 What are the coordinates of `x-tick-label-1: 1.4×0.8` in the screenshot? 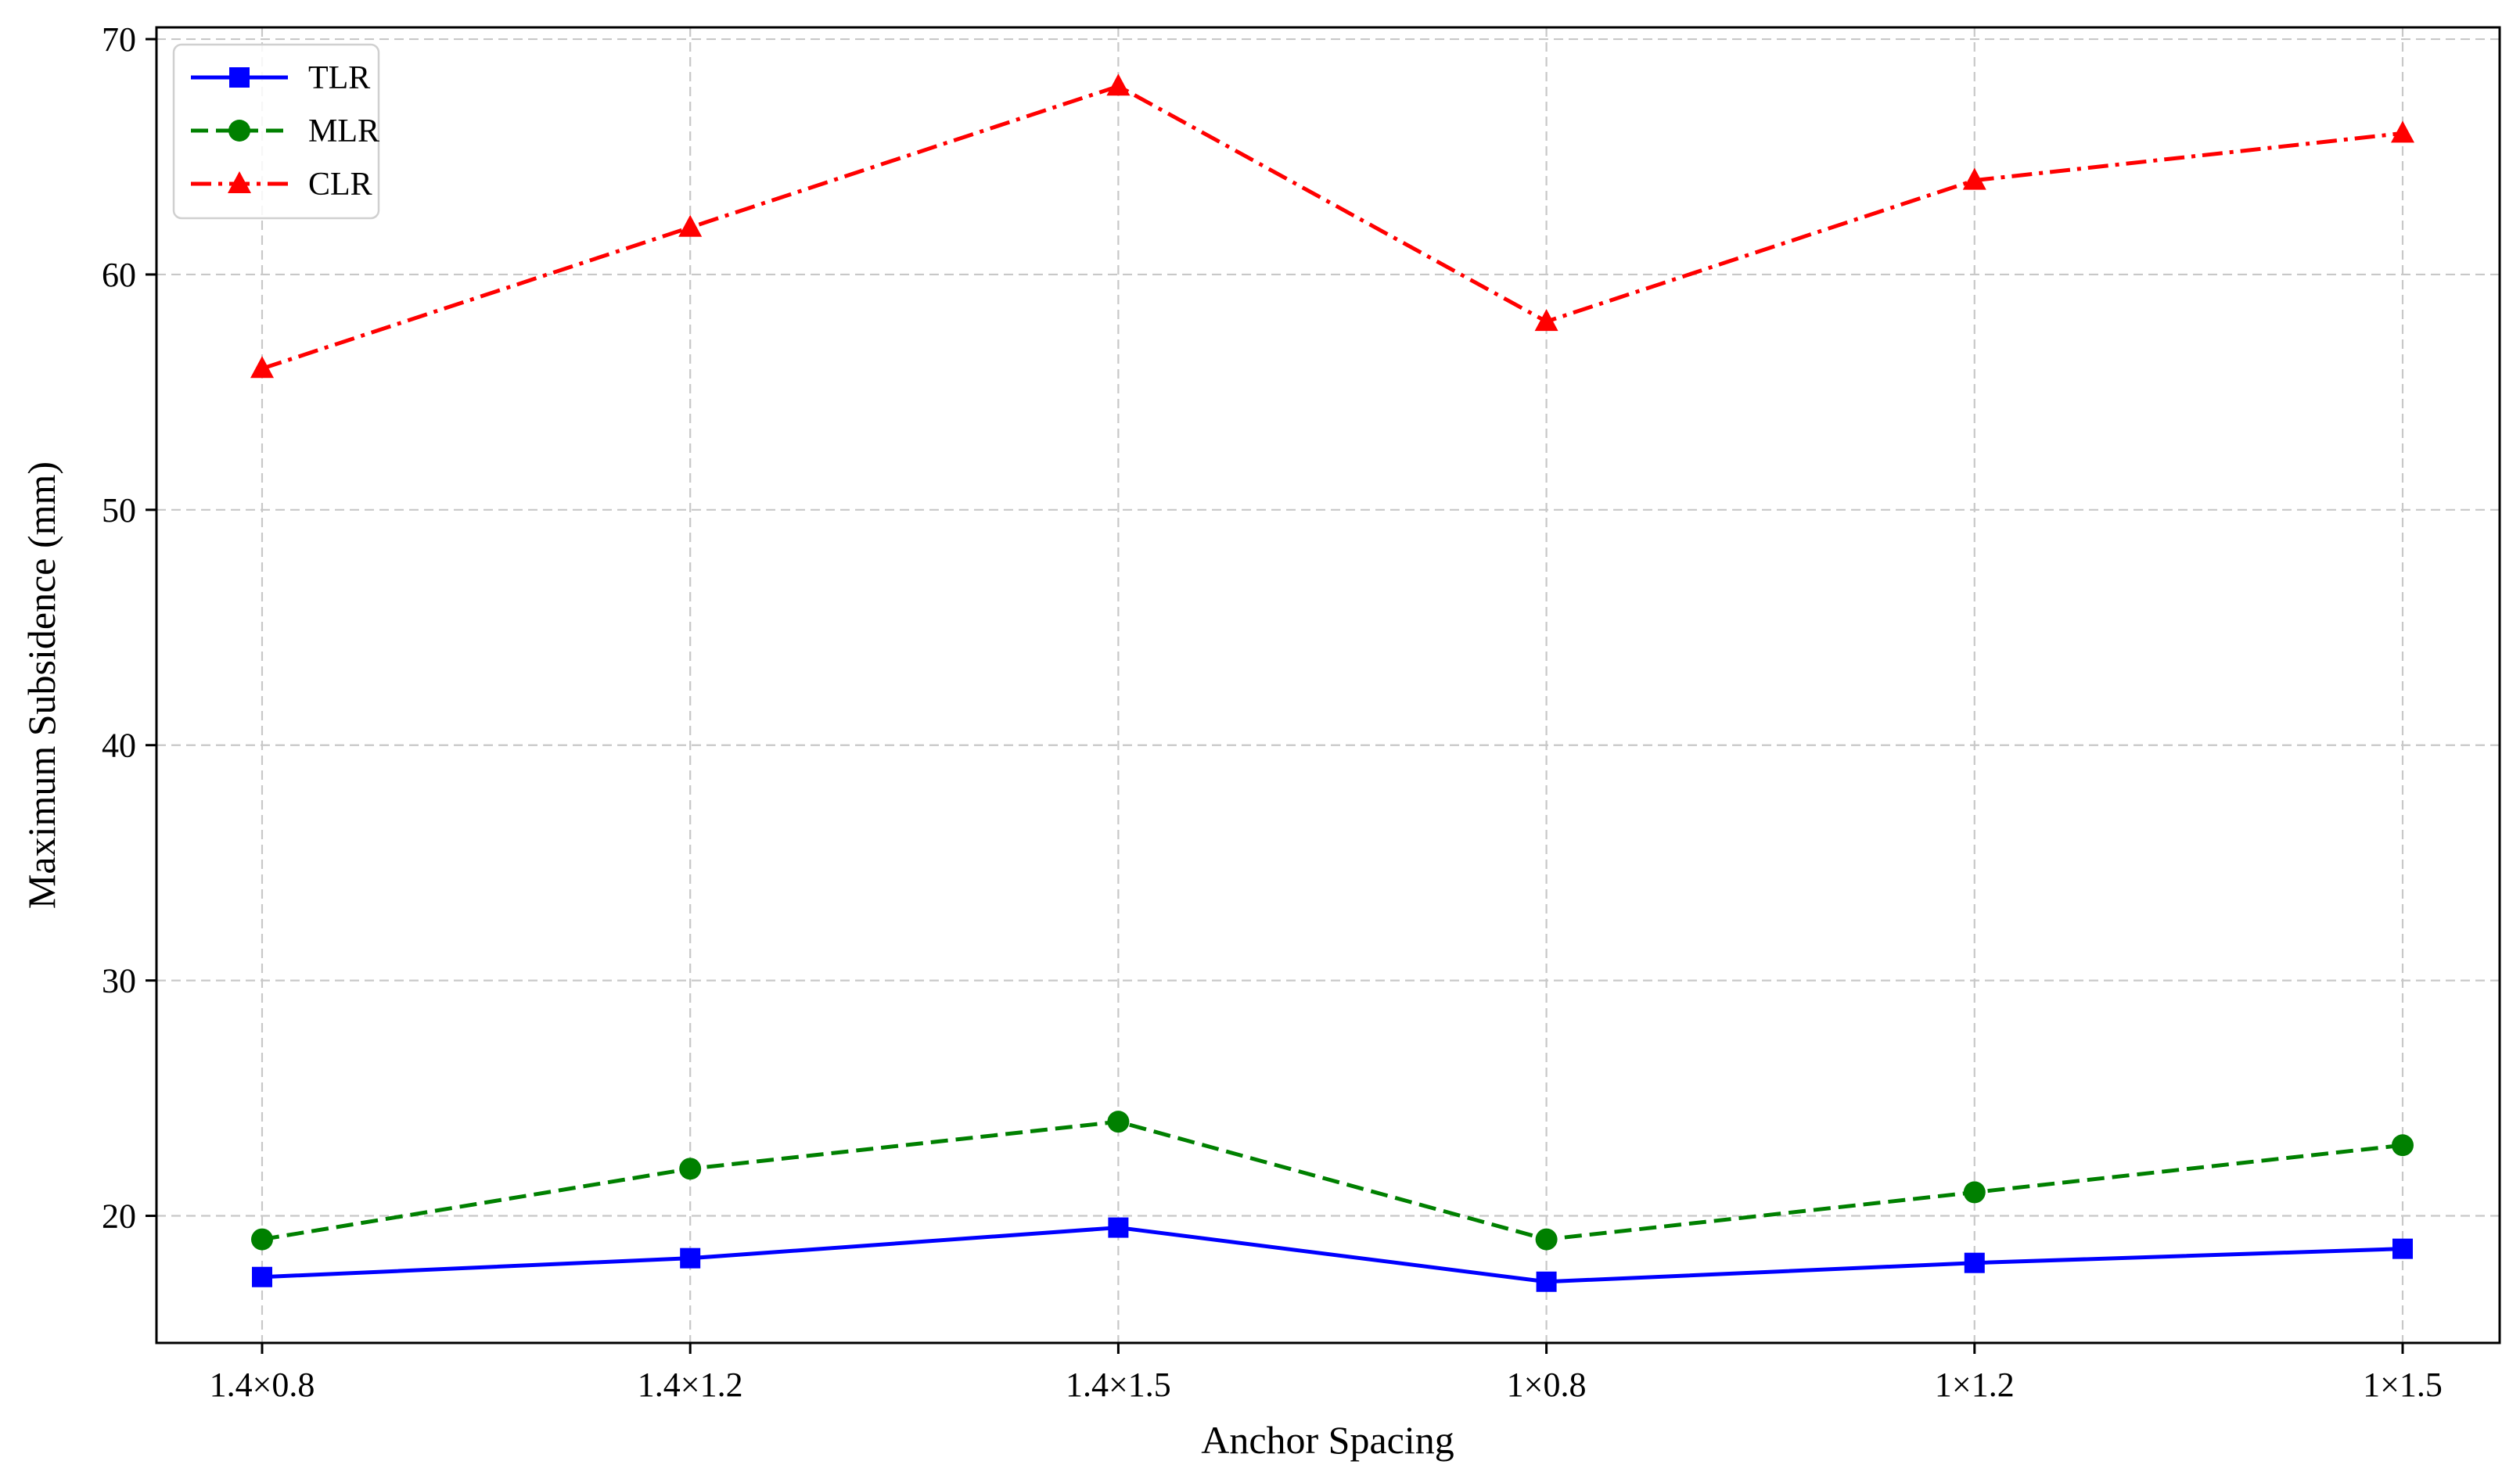 It's located at (262, 1385).